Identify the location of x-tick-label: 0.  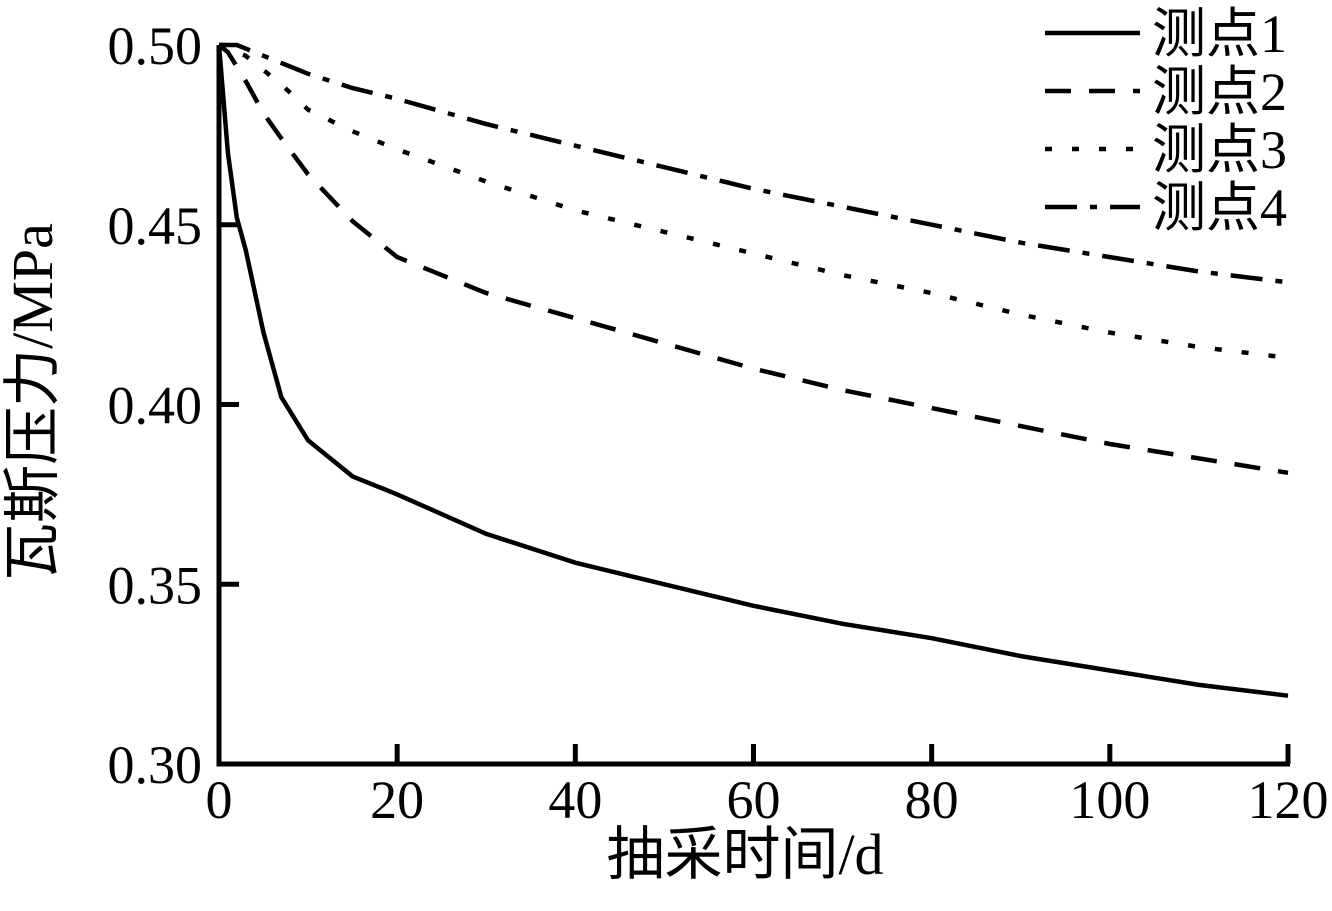
(219, 800).